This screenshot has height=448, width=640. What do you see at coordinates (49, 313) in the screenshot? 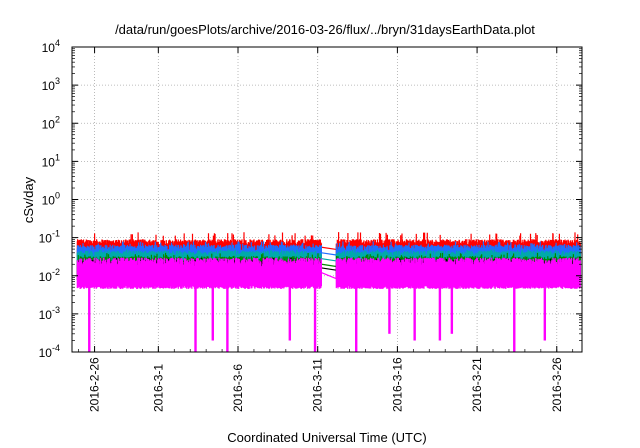
I see `y-tick-label: 10⁻³` at bounding box center [49, 313].